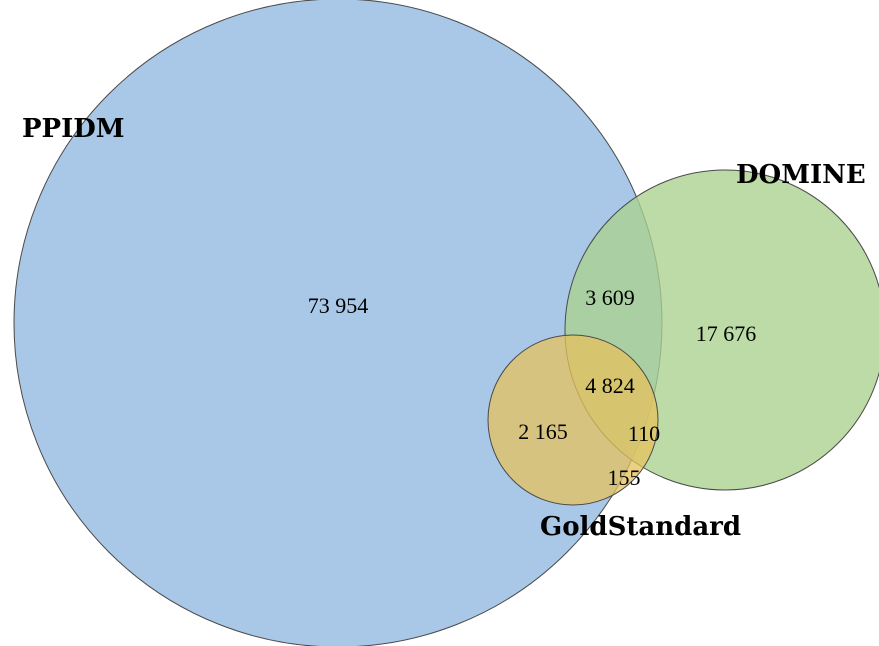 Image resolution: width=879 pixels, height=646 pixels. What do you see at coordinates (338, 305) in the screenshot?
I see `ppidm-only-count: 73 954` at bounding box center [338, 305].